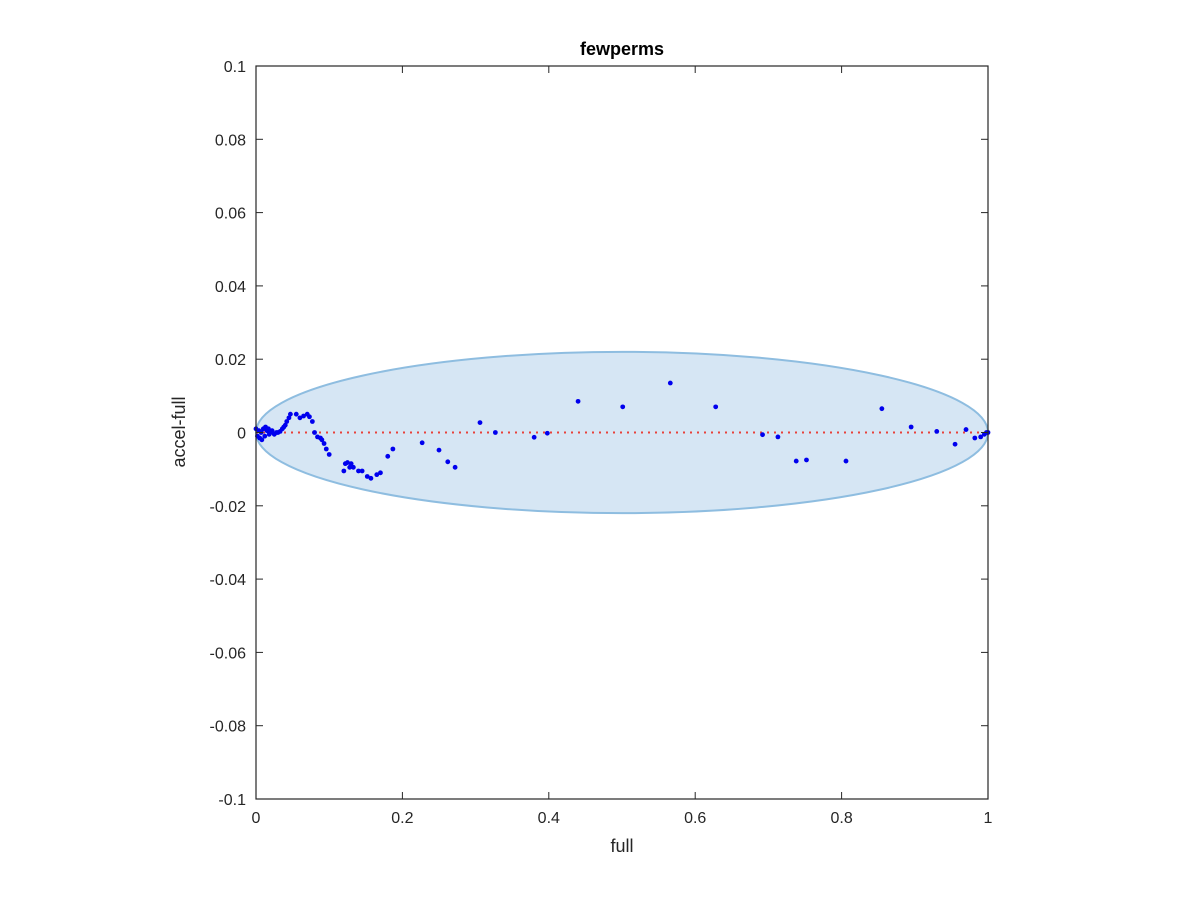 This screenshot has width=1200, height=900. I want to click on x-tick-label: 0.2, so click(402, 818).